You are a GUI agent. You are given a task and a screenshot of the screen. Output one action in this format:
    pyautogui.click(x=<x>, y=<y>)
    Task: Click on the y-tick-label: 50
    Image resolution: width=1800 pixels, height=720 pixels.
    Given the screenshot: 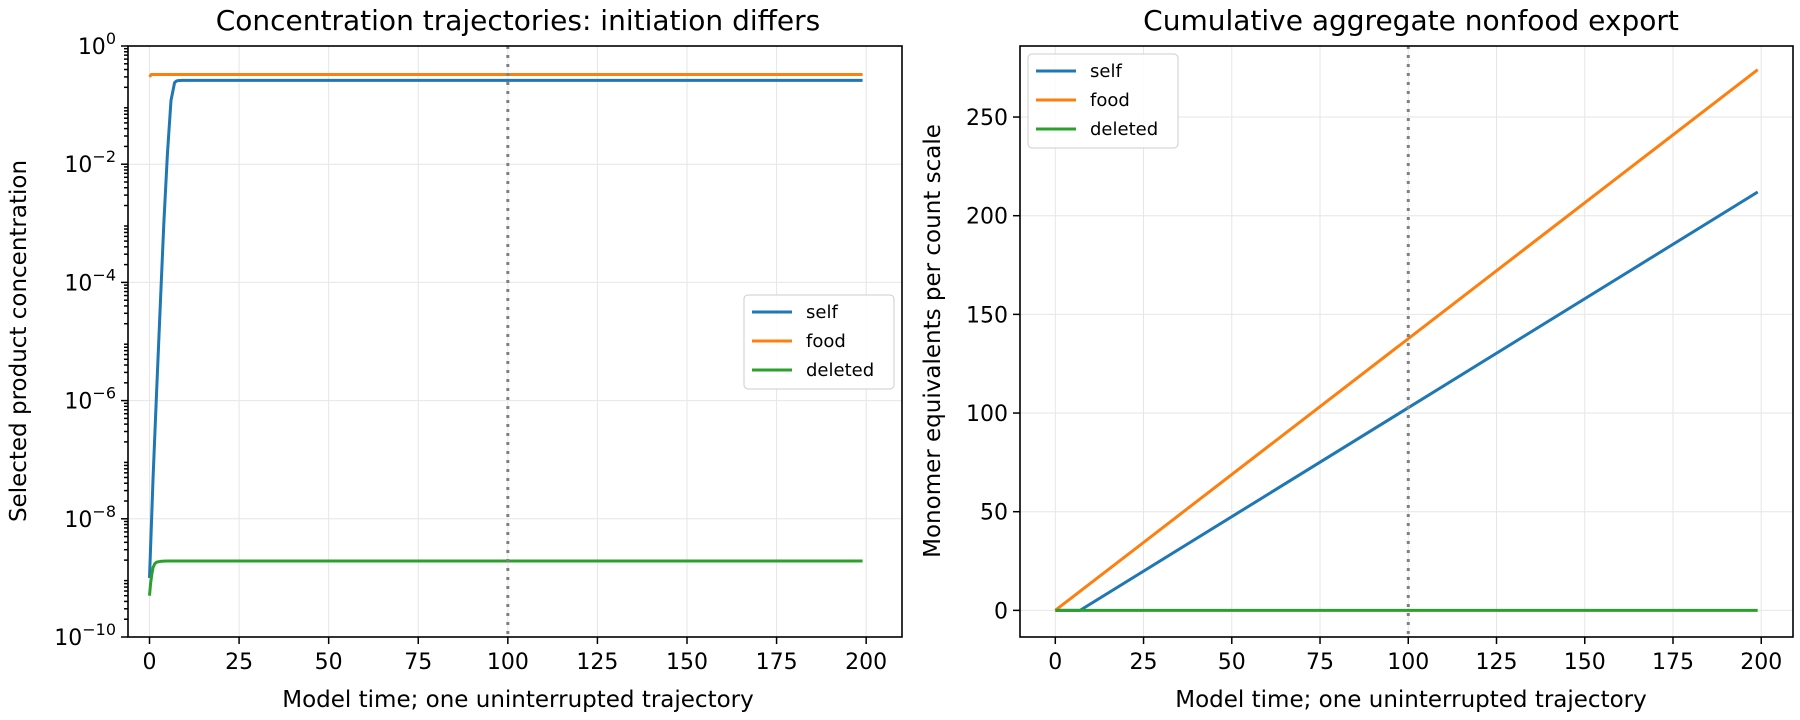 What is the action you would take?
    pyautogui.click(x=994, y=513)
    